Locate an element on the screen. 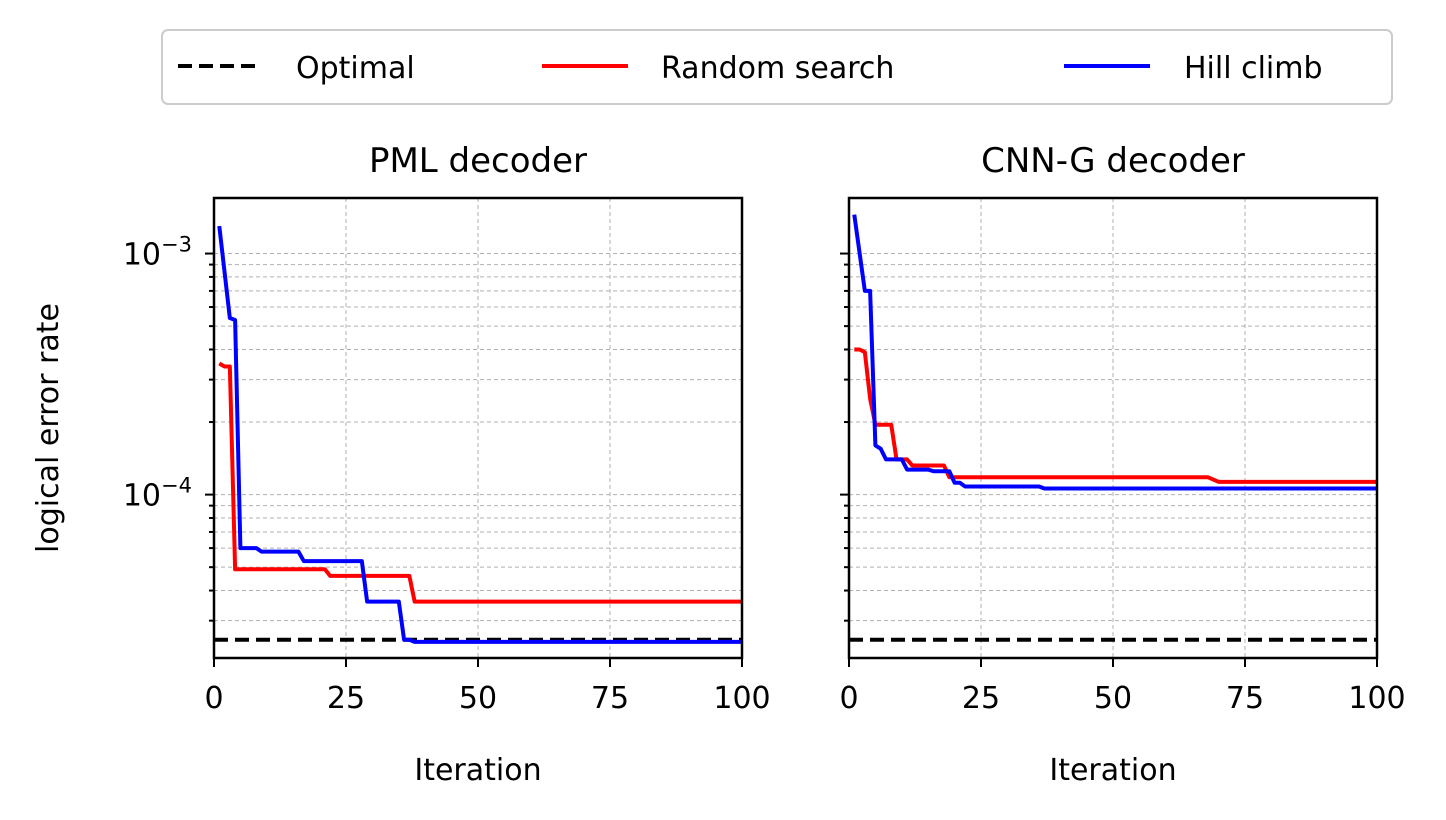  y-axis-label: logical error rate is located at coordinates (48, 428).